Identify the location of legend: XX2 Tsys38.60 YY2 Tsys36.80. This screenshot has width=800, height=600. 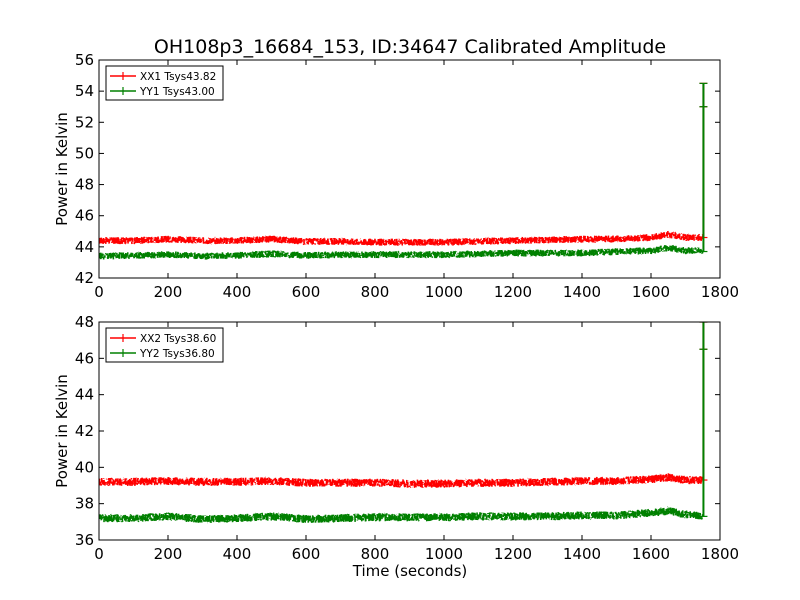
(164, 345).